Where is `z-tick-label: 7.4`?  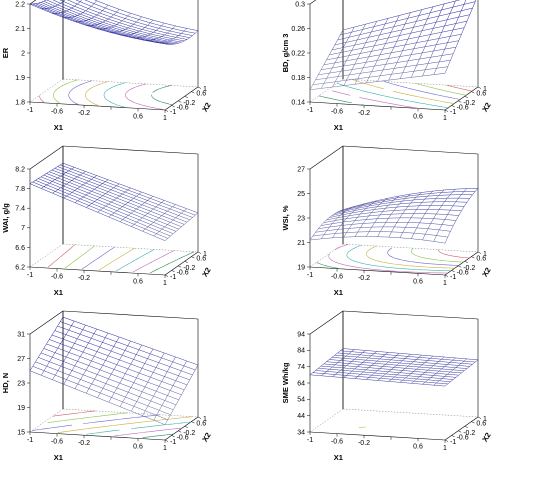
z-tick-label: 7.4 is located at coordinates (20, 209).